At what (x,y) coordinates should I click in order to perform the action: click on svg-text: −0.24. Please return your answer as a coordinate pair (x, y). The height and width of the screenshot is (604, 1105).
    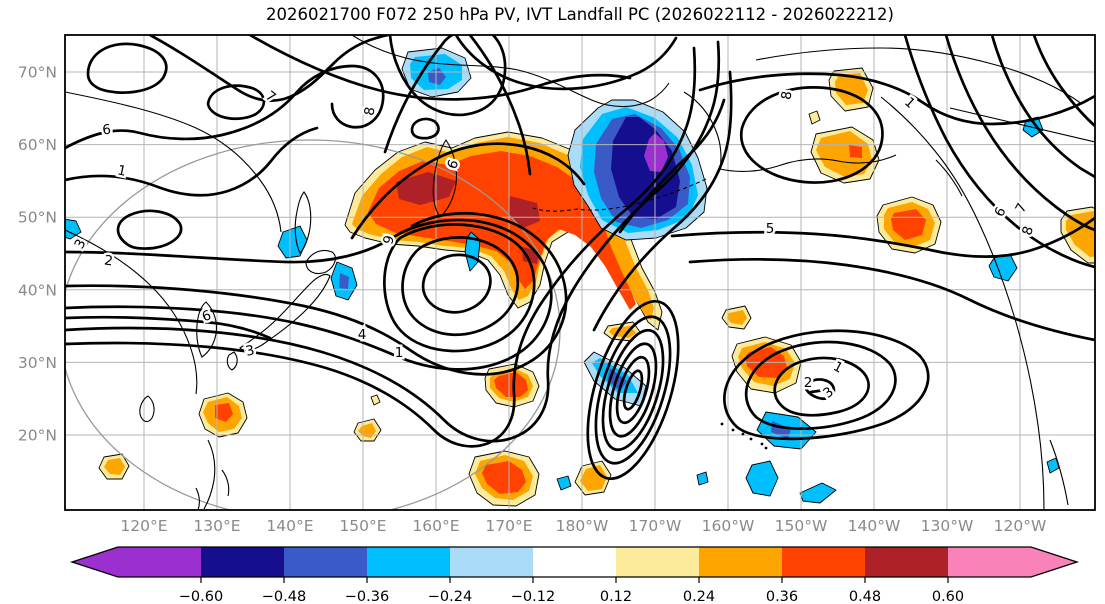
    Looking at the image, I should click on (450, 596).